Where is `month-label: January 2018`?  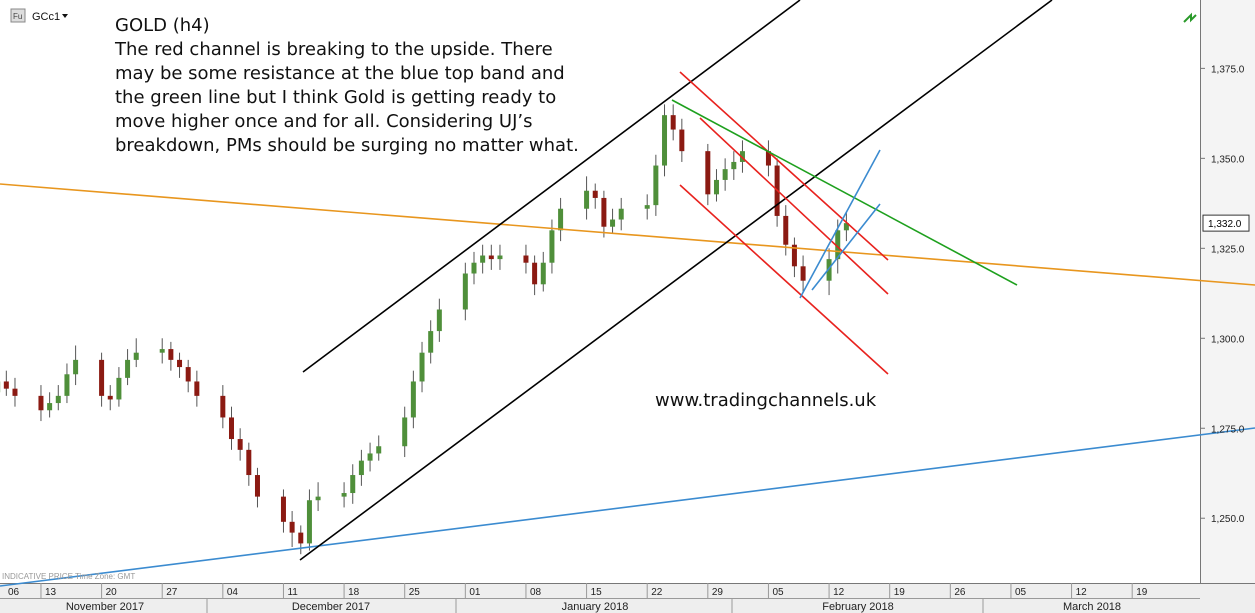 month-label: January 2018 is located at coordinates (595, 607).